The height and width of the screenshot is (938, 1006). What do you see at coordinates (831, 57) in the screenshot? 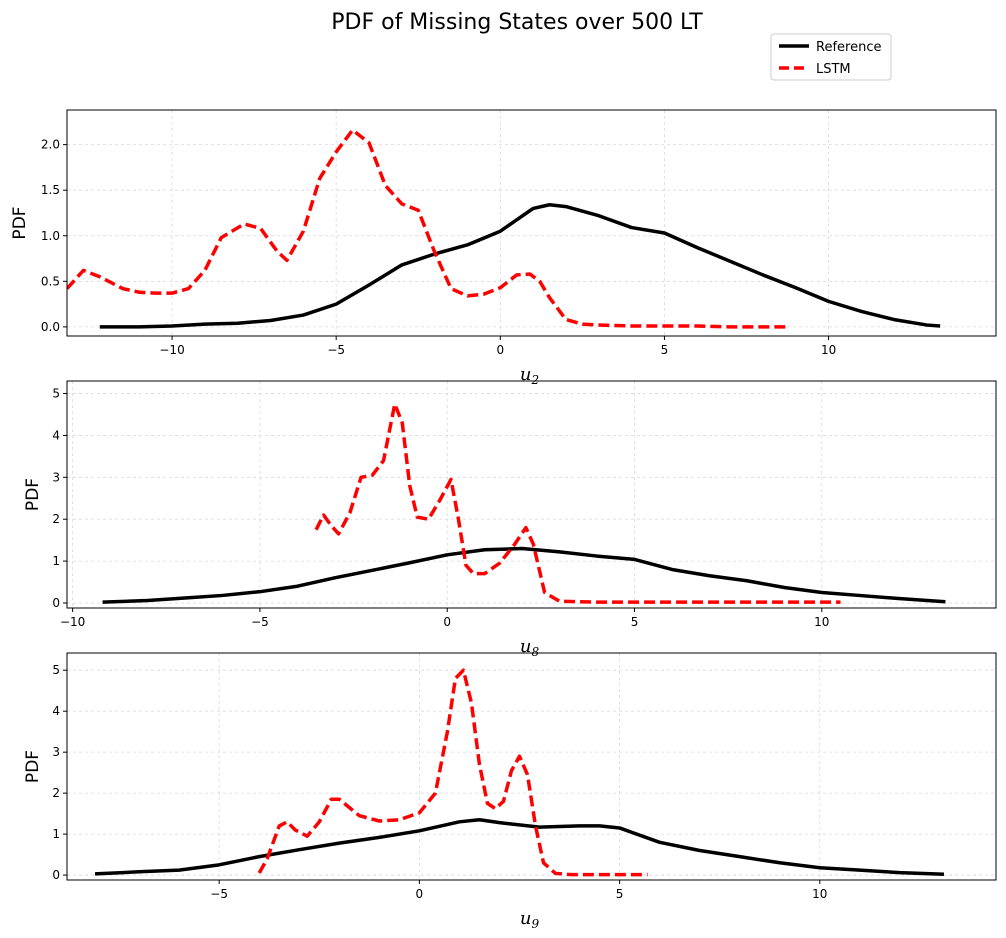
I see `legend: Reference LSTM` at bounding box center [831, 57].